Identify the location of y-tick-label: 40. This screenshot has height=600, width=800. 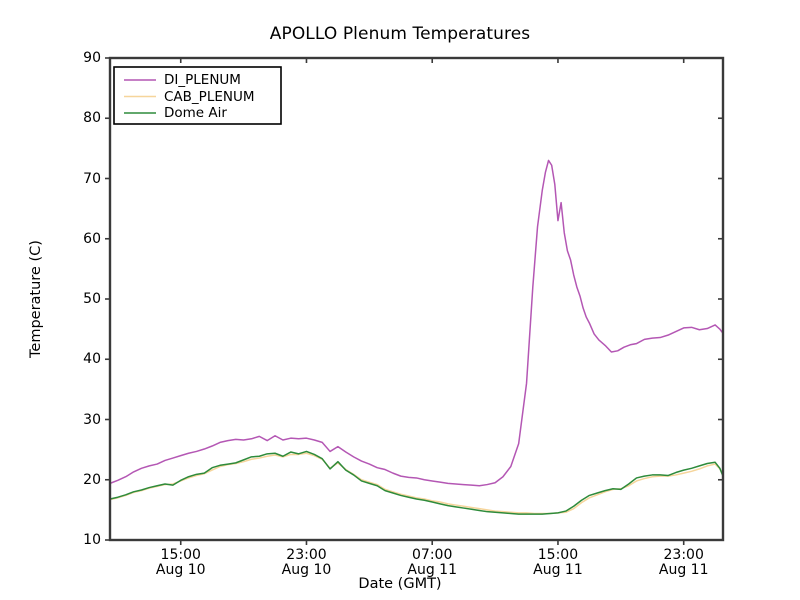
(92, 359).